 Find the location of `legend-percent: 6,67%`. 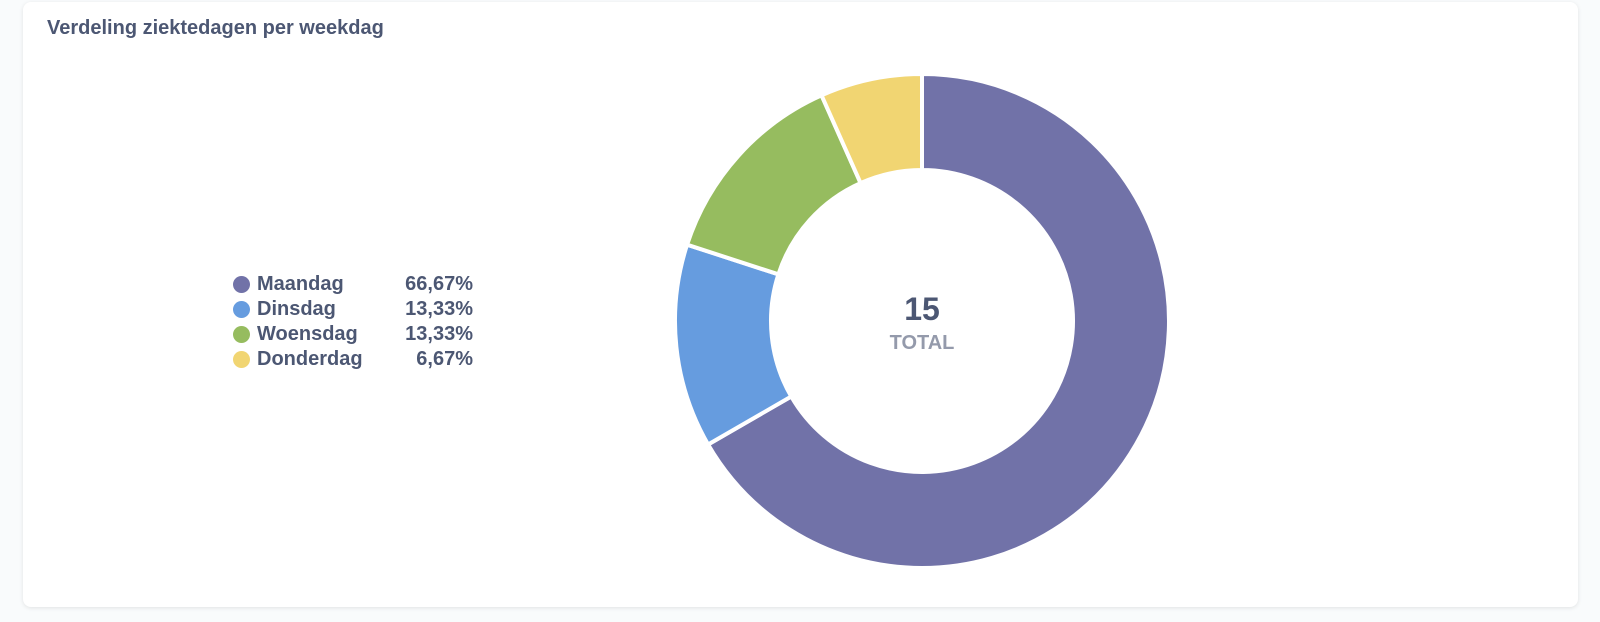

legend-percent: 6,67% is located at coordinates (444, 359).